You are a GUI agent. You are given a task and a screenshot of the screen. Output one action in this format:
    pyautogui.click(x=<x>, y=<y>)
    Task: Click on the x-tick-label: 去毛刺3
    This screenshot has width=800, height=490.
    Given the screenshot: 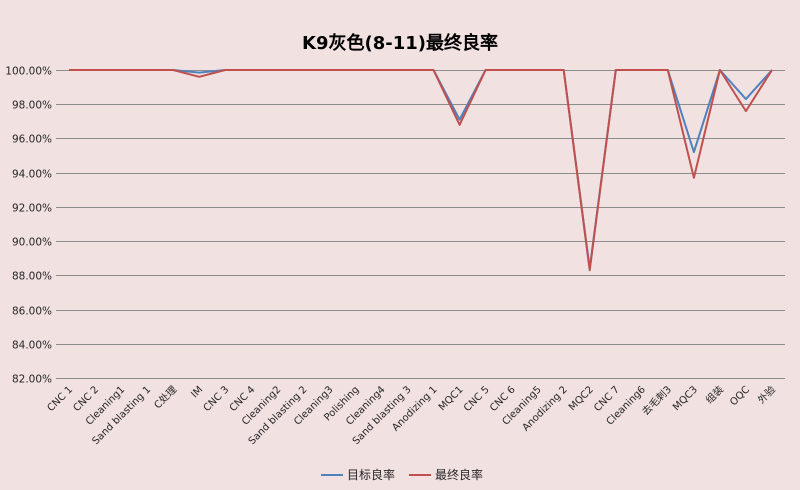 What is the action you would take?
    pyautogui.click(x=657, y=401)
    